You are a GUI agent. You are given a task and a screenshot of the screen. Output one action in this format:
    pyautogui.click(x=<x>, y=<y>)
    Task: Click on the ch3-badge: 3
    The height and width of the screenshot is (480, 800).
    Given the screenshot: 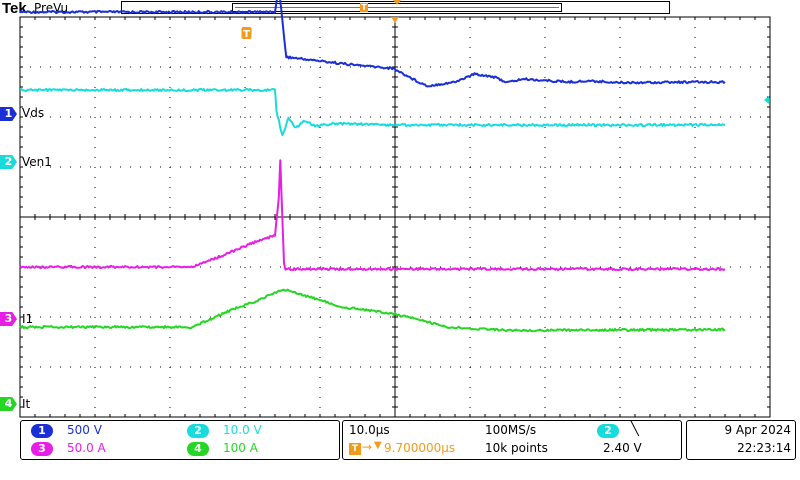 What is the action you would take?
    pyautogui.click(x=42, y=449)
    